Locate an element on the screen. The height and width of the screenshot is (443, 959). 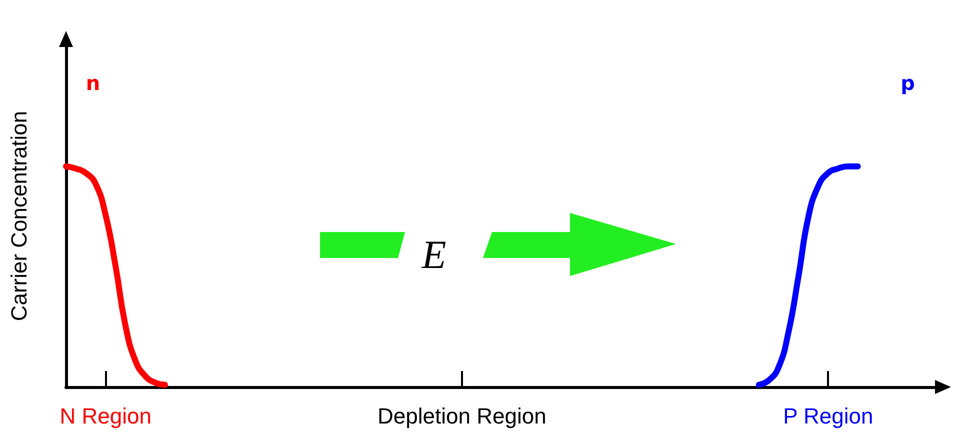
y-axis-title: Carrier Concentration is located at coordinates (19, 216).